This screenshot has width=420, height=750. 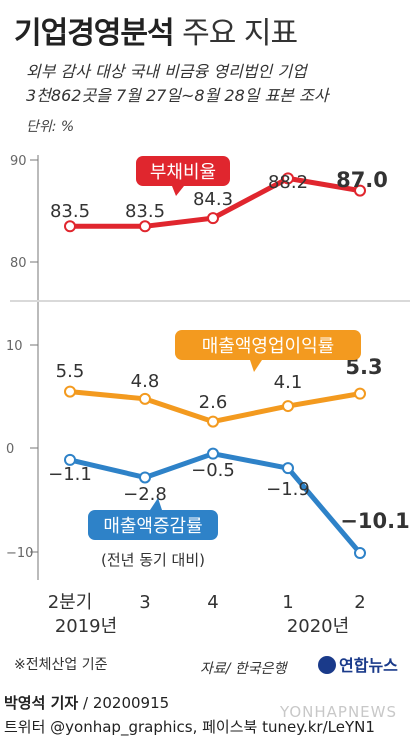 What do you see at coordinates (14, 346) in the screenshot?
I see `y-tick-label: 10` at bounding box center [14, 346].